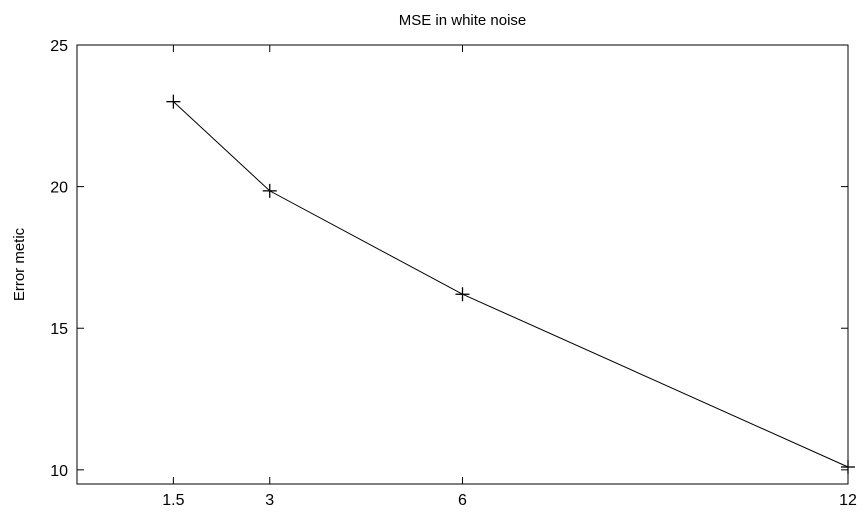 This screenshot has width=865, height=515. I want to click on x-tick-label: 3, so click(269, 500).